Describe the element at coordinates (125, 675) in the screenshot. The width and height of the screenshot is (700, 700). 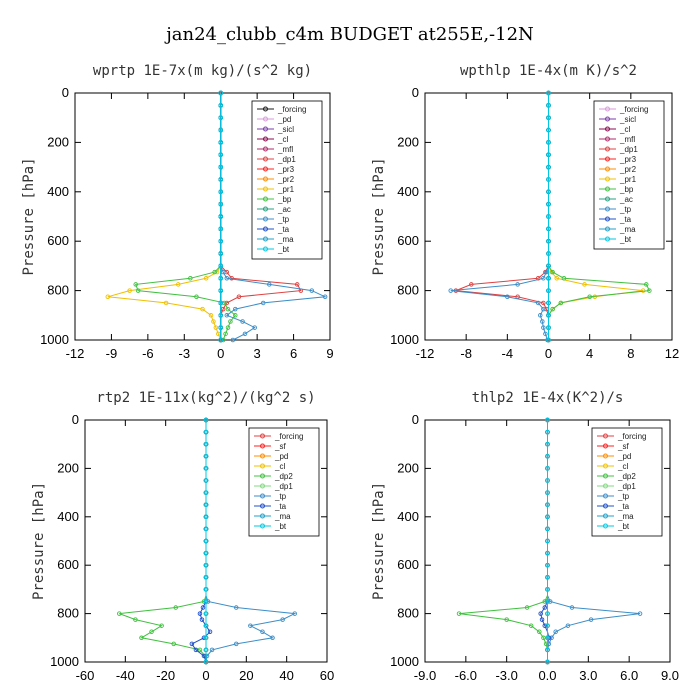
I see `x-tick-label: -40` at that location.